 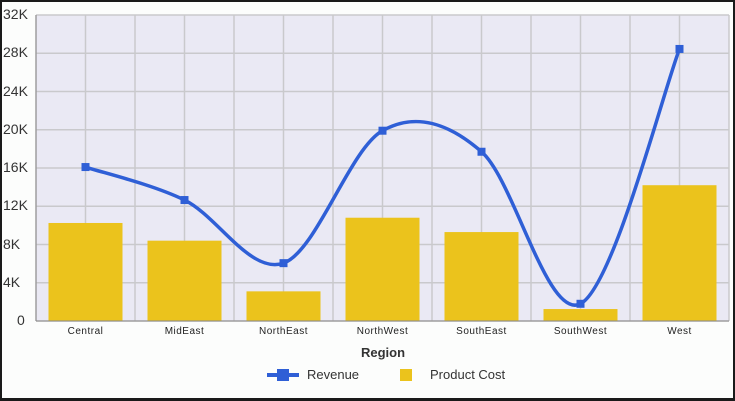 I want to click on bar-west, so click(x=679, y=253).